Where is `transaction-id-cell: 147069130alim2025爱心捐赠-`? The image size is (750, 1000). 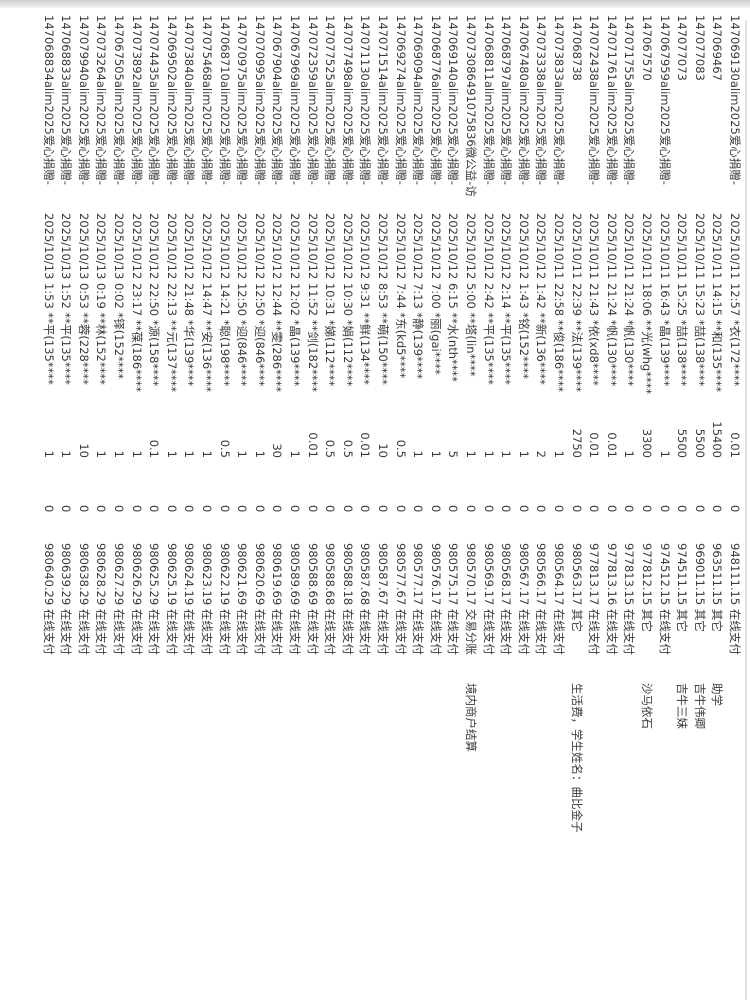 transaction-id-cell: 147069130alim2025爱心捐赠- is located at coordinates (735, 100).